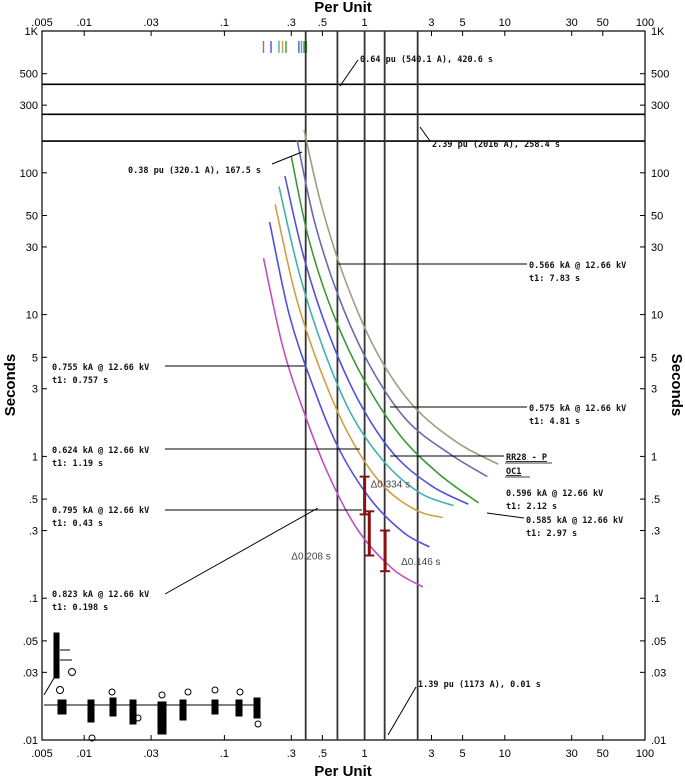  I want to click on x-tick-label: 10, so click(505, 754).